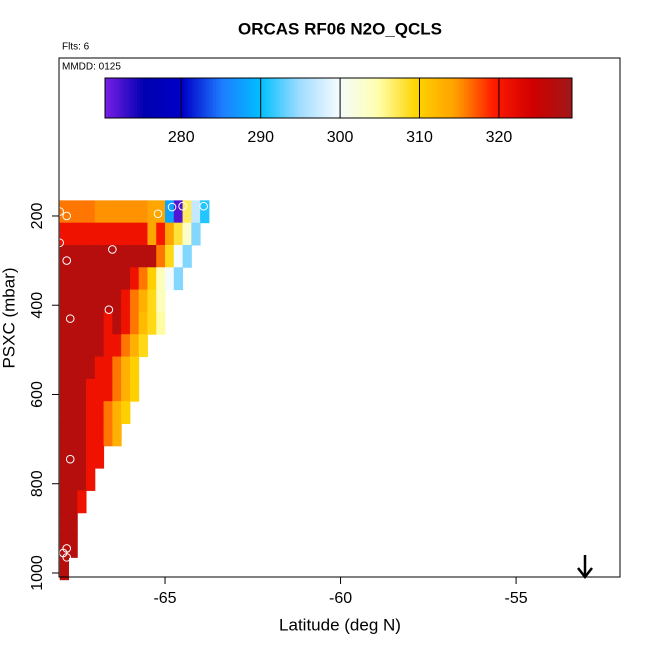 The height and width of the screenshot is (655, 650). Describe the element at coordinates (132, 390) in the screenshot. I see `heatmap` at that location.